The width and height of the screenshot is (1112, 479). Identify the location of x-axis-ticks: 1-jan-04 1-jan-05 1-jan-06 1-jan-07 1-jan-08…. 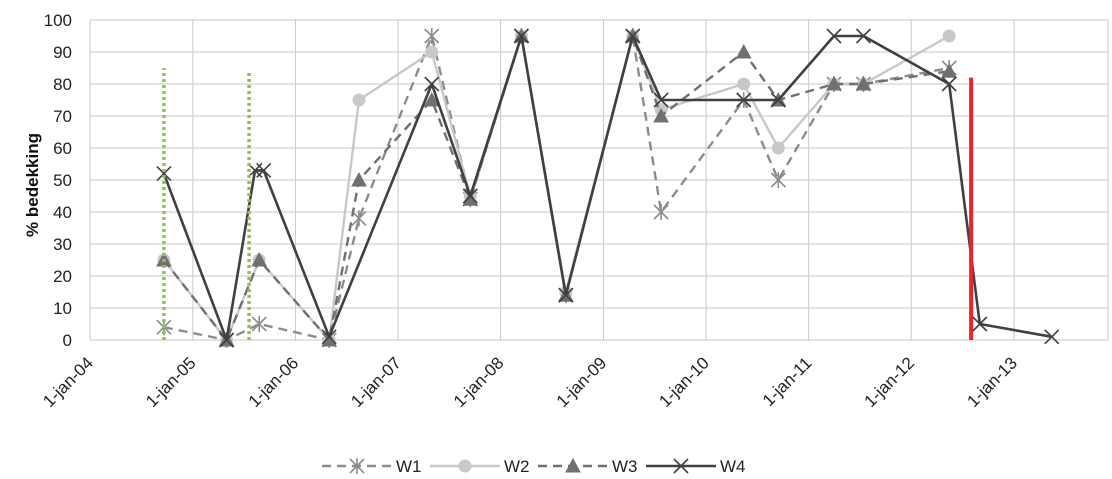
(530, 382).